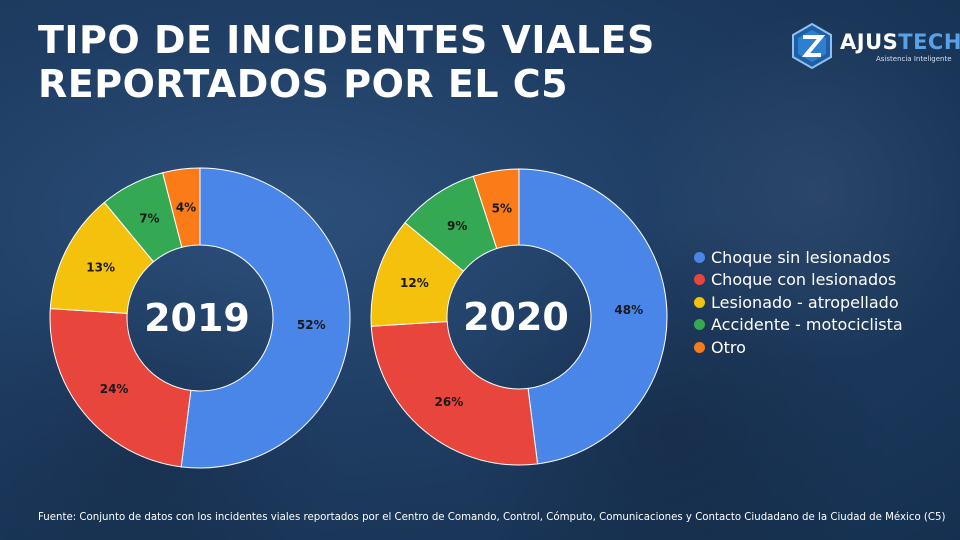 The width and height of the screenshot is (960, 540). What do you see at coordinates (628, 310) in the screenshot?
I see `slice-label: 48%` at bounding box center [628, 310].